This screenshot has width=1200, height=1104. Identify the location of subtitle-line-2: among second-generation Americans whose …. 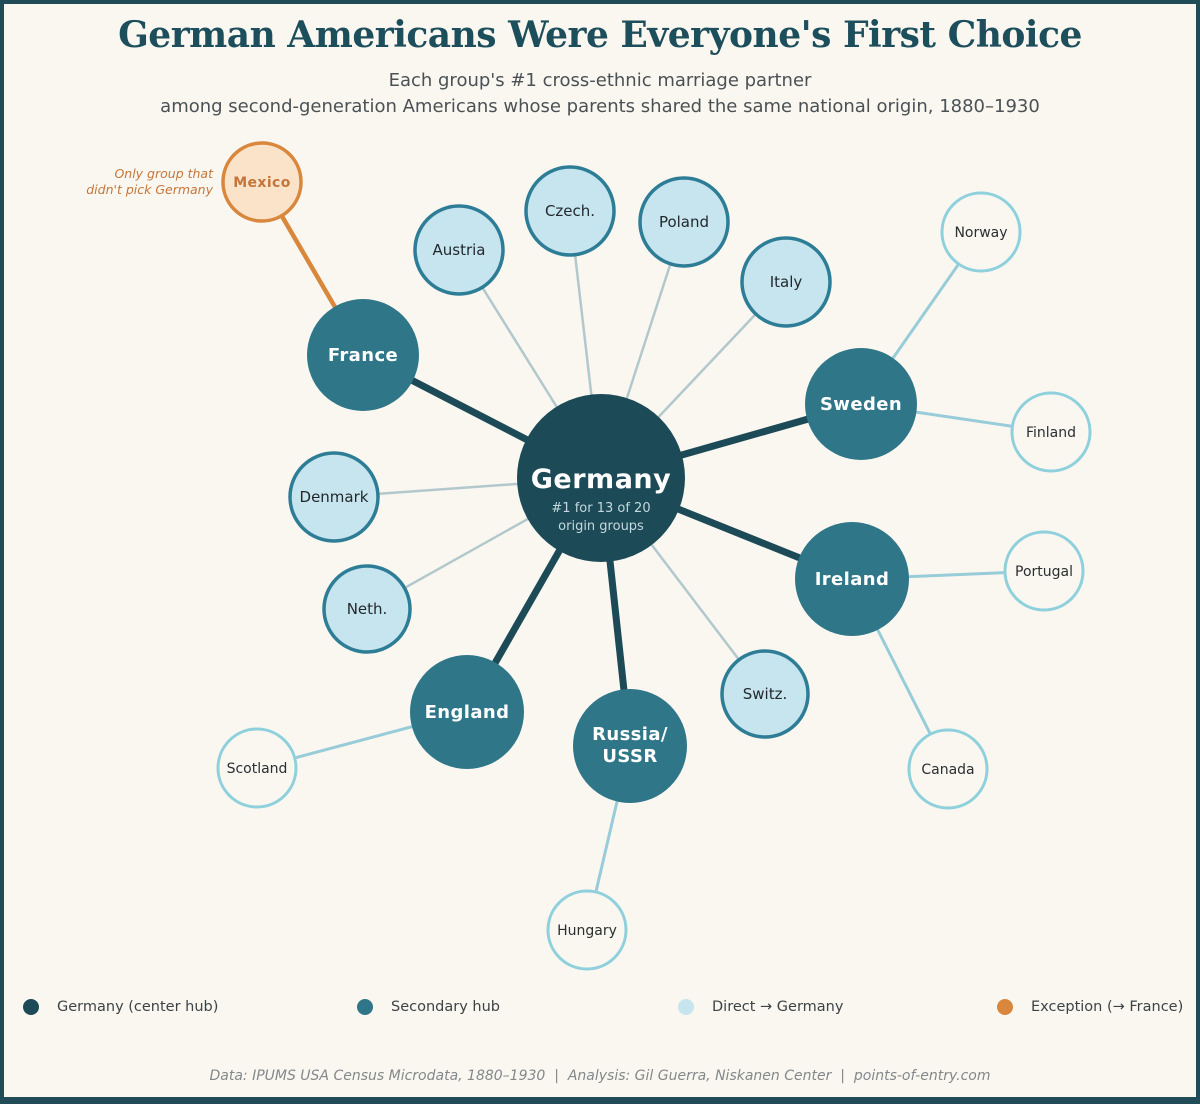
(600, 106).